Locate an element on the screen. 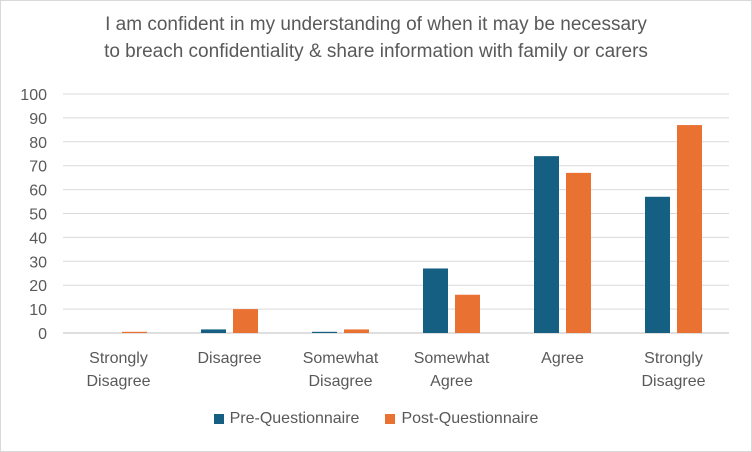 This screenshot has height=452, width=752. y-tick-label: 70 is located at coordinates (38, 167).